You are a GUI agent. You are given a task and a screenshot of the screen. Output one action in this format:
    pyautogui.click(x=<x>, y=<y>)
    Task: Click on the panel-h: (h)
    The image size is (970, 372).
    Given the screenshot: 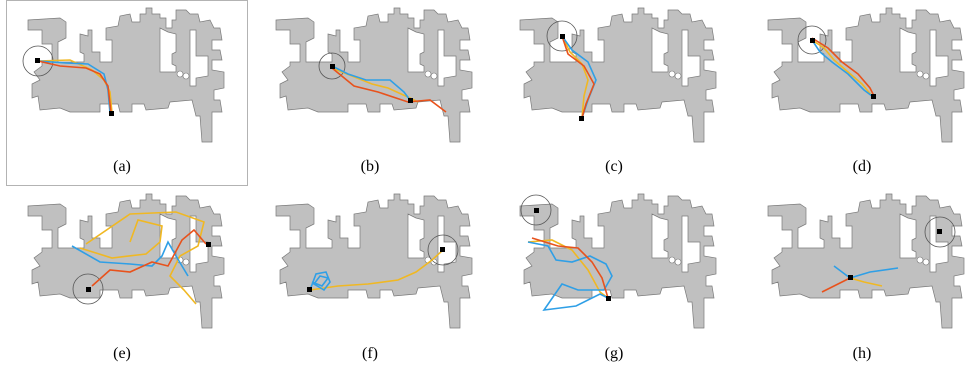 What is the action you would take?
    pyautogui.click(x=855, y=279)
    